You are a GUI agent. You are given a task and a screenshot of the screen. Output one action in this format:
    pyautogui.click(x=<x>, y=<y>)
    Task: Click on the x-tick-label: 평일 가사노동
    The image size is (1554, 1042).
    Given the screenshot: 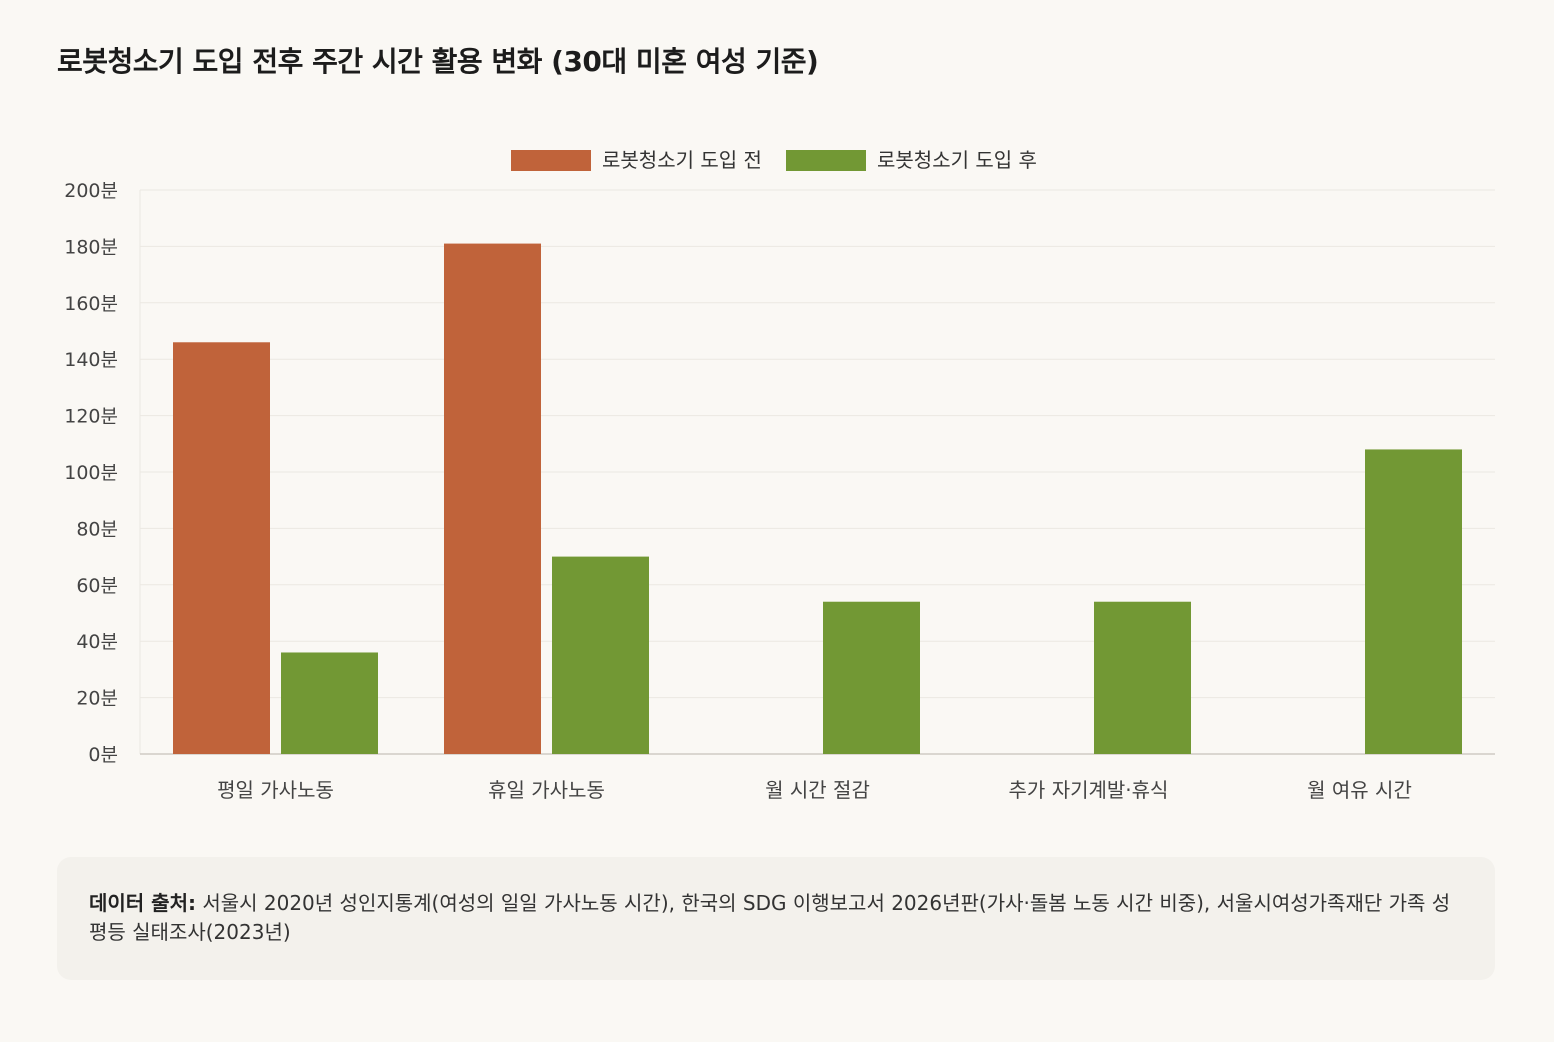 What is the action you would take?
    pyautogui.click(x=275, y=790)
    